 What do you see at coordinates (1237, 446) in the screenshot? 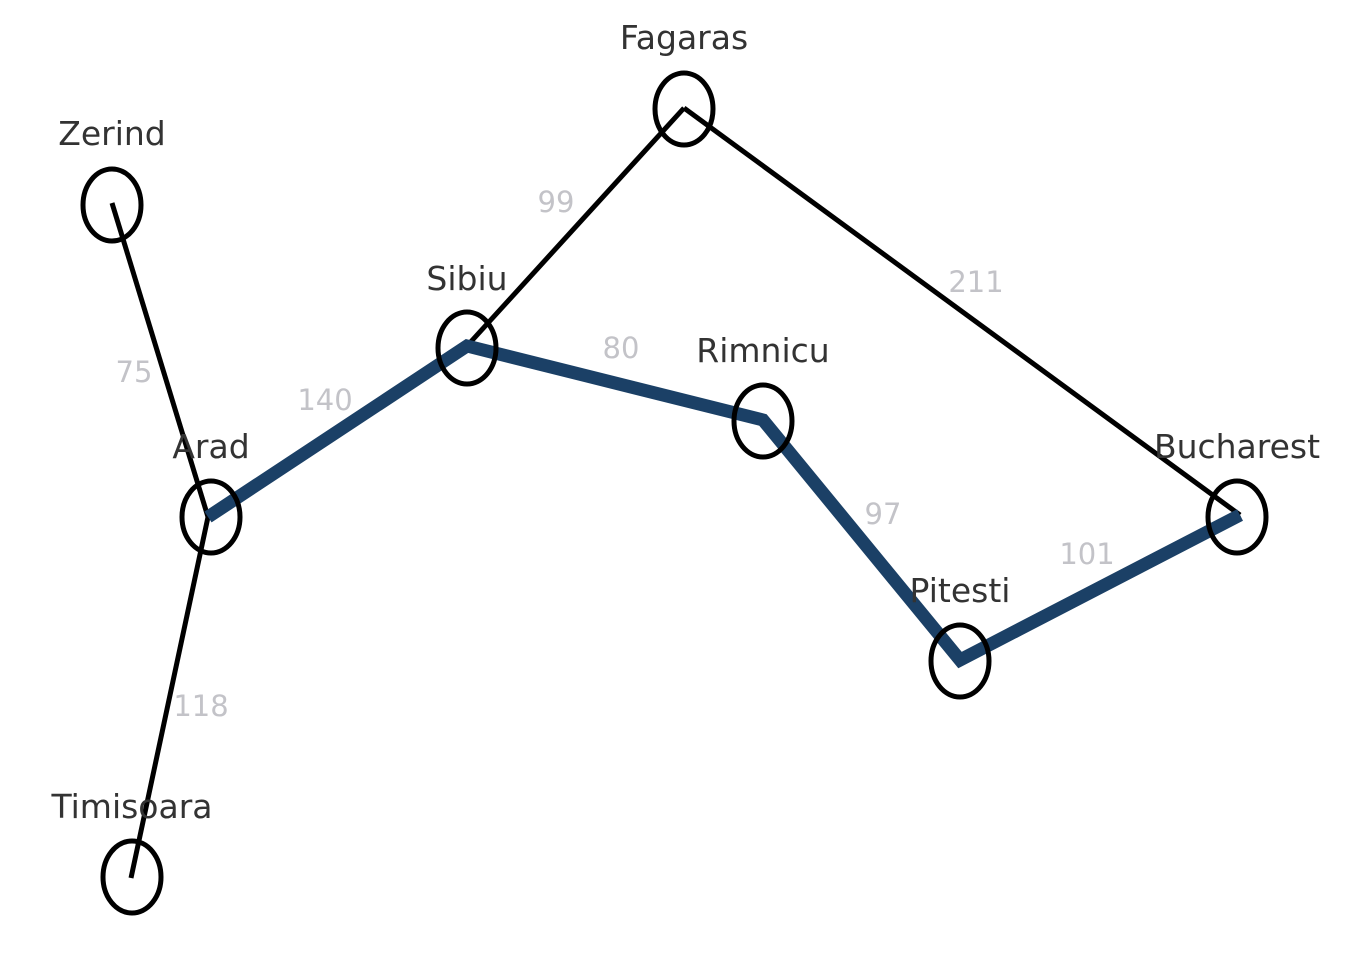
I see `city-label-bucharest: Bucharest` at bounding box center [1237, 446].